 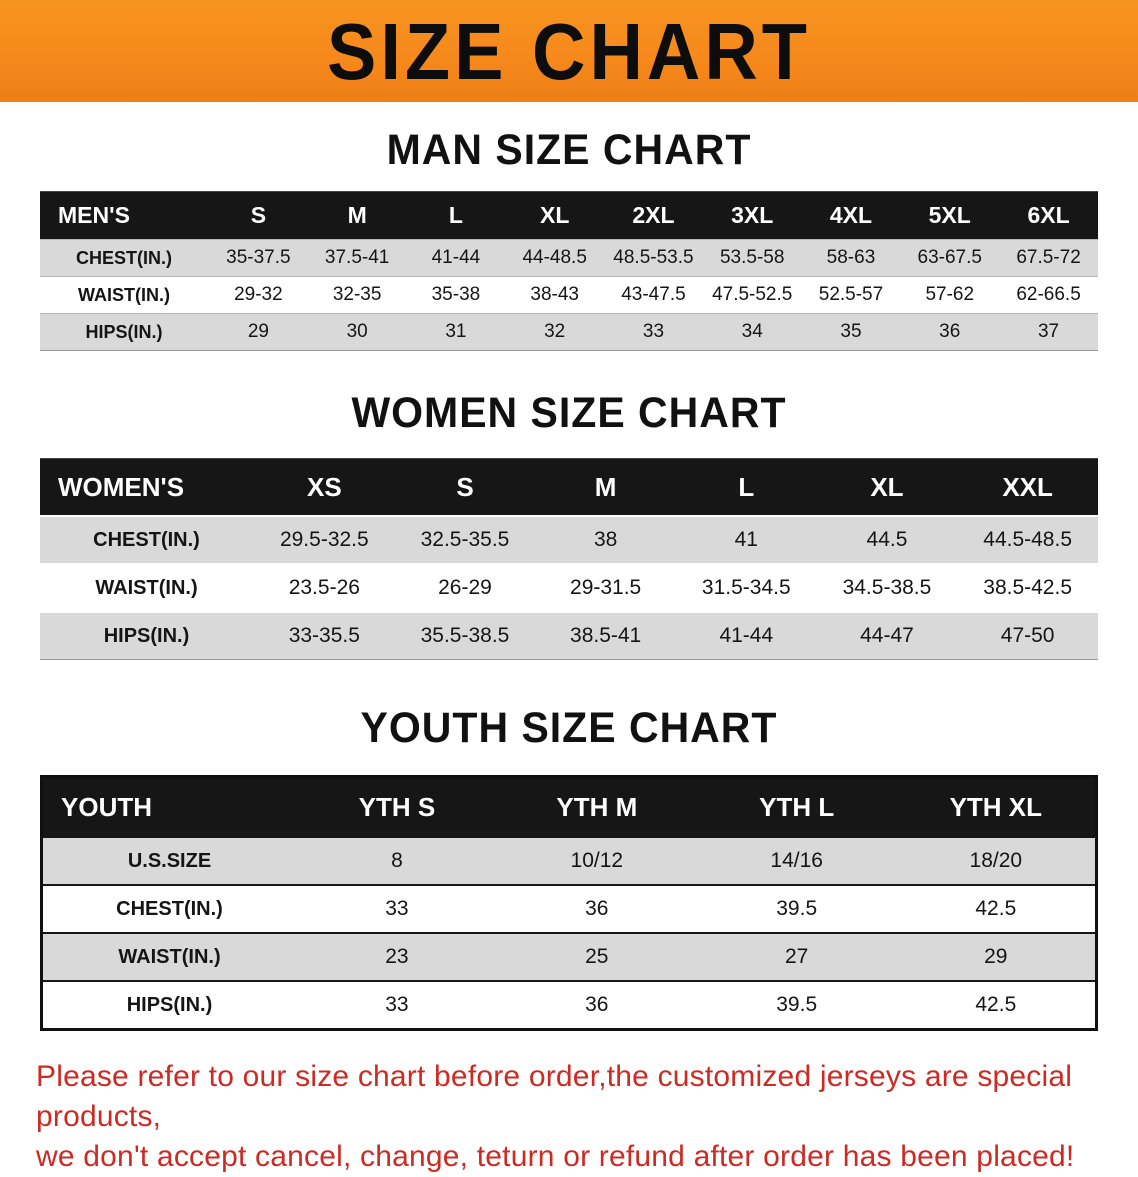 I want to click on table-row: HIPS(IN.) 33 36 39.5 42.5, so click(x=569, y=1005).